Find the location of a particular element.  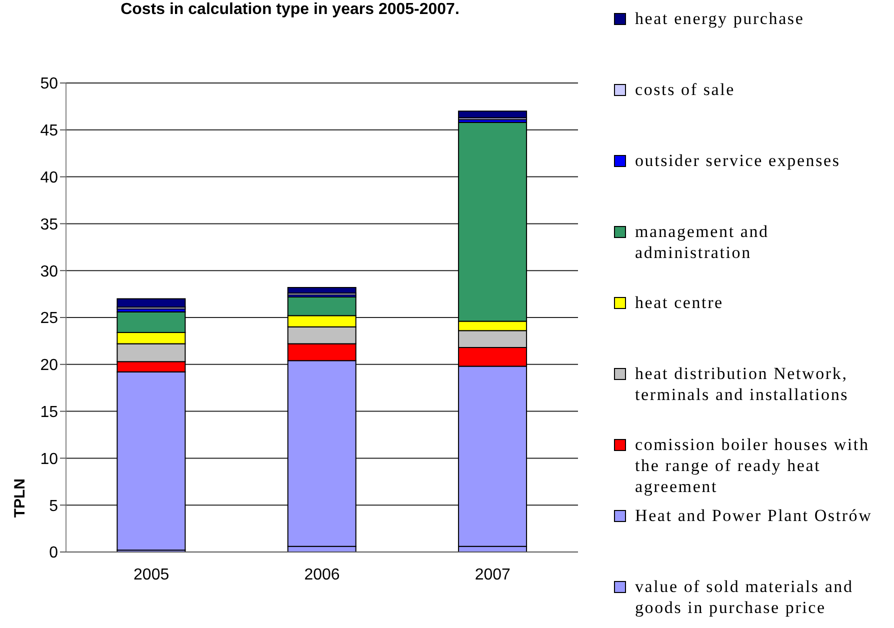

y-tick-label: 40 is located at coordinates (49, 177).